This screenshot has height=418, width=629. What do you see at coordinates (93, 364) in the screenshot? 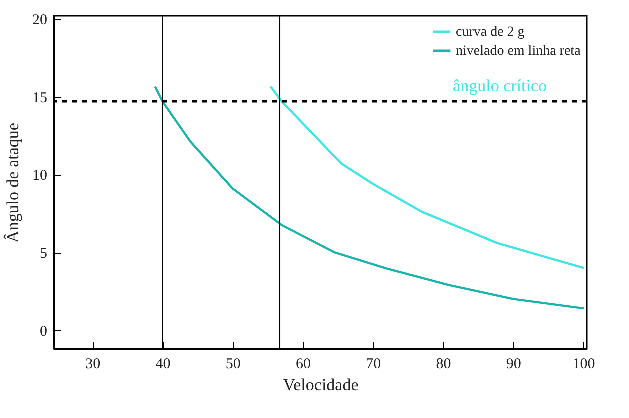
I see `x-tick-label: 30` at bounding box center [93, 364].